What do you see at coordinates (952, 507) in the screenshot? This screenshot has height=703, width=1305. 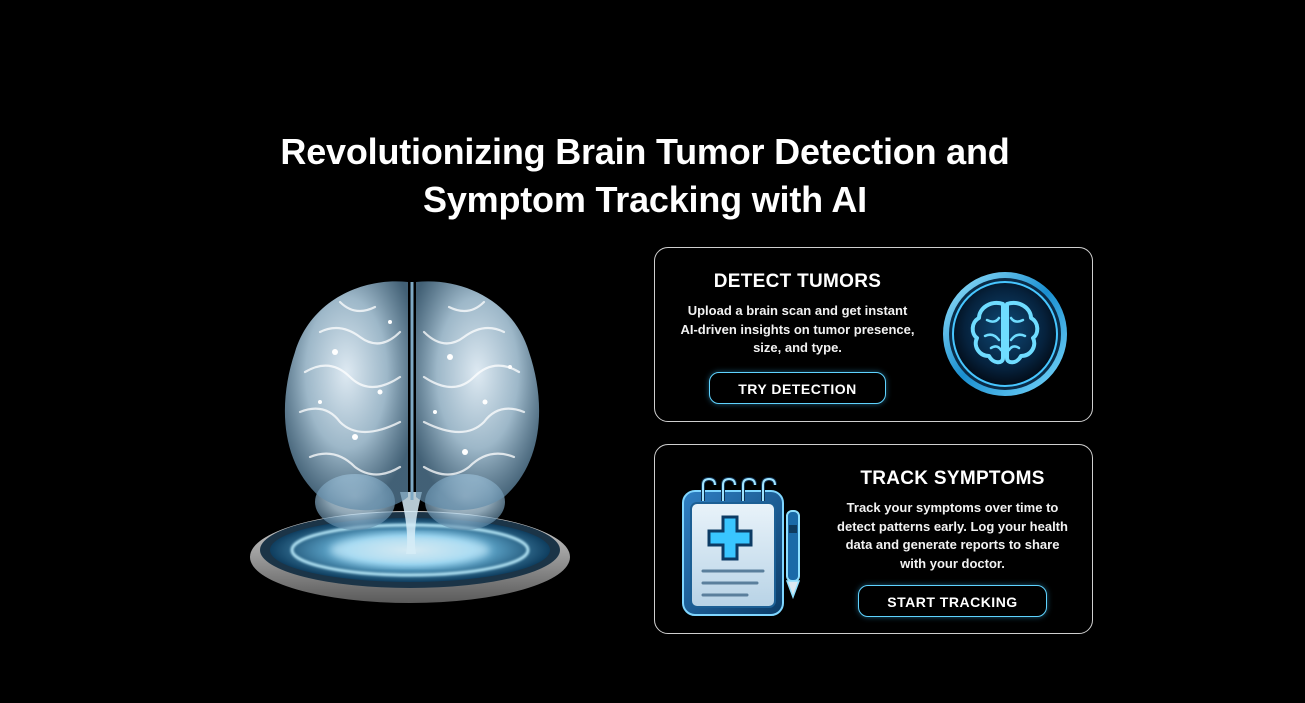 I see `track-desc-line-1: Track your symptoms over time to` at bounding box center [952, 507].